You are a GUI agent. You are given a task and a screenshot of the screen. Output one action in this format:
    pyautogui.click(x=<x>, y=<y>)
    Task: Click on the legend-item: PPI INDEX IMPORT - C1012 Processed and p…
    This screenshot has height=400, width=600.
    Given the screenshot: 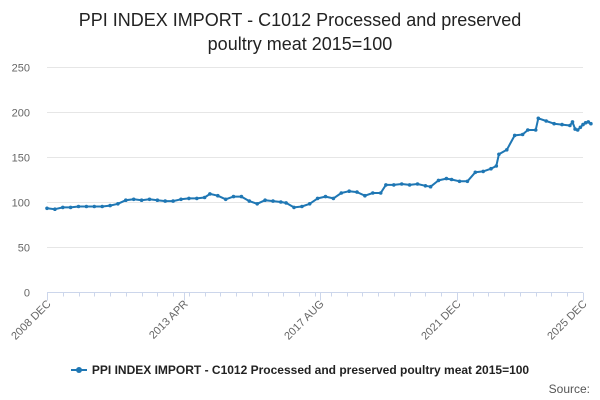 What is the action you would take?
    pyautogui.click(x=300, y=370)
    